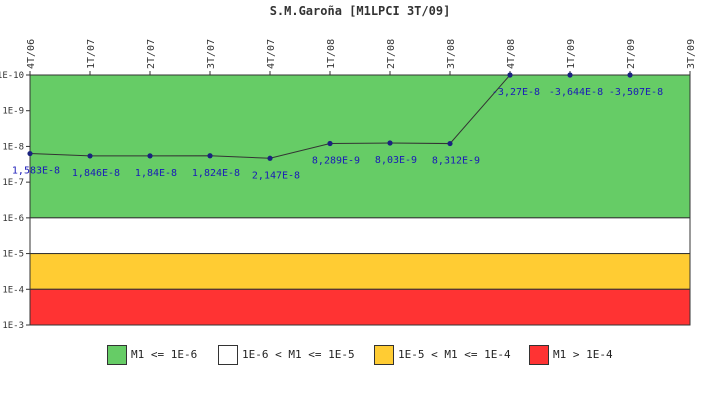 This screenshot has height=400, width=720. What do you see at coordinates (156, 173) in the screenshot?
I see `data-label: 1,84E-8` at bounding box center [156, 173].